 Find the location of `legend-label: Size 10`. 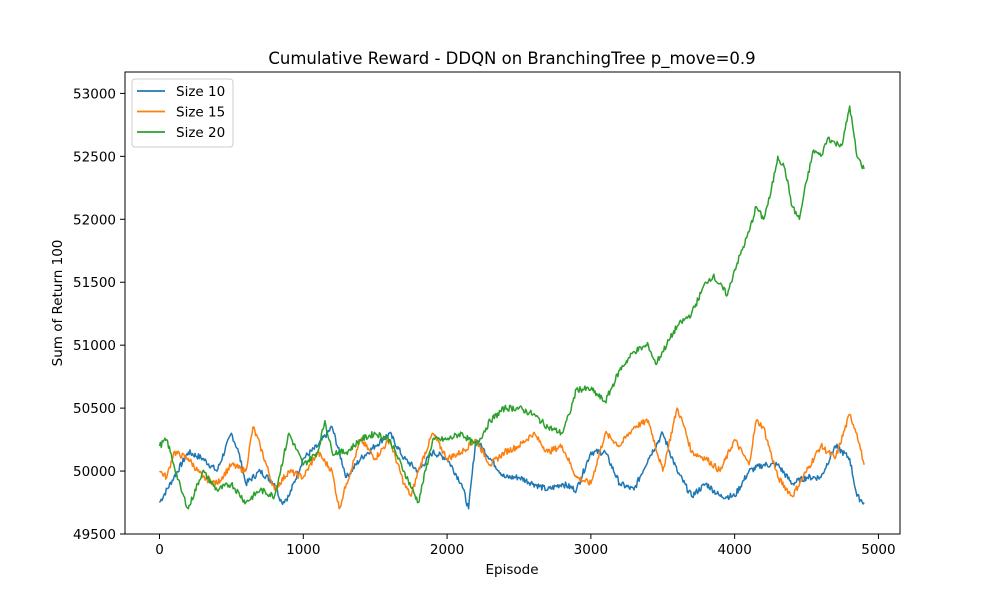

legend-label: Size 10 is located at coordinates (200, 92).